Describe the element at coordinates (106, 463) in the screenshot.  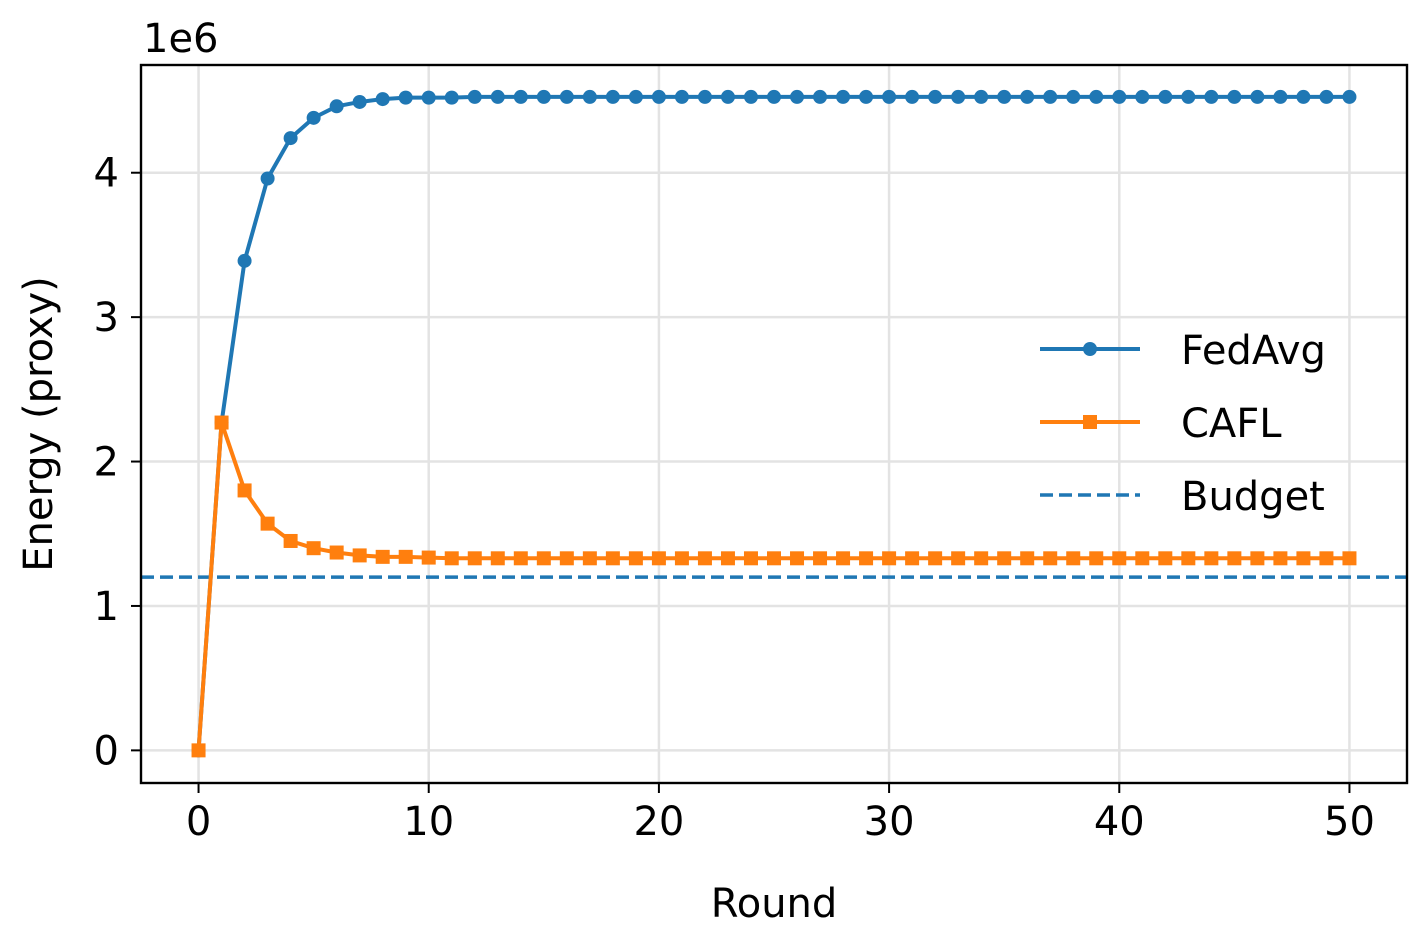
I see `y-tick-label: 2` at that location.